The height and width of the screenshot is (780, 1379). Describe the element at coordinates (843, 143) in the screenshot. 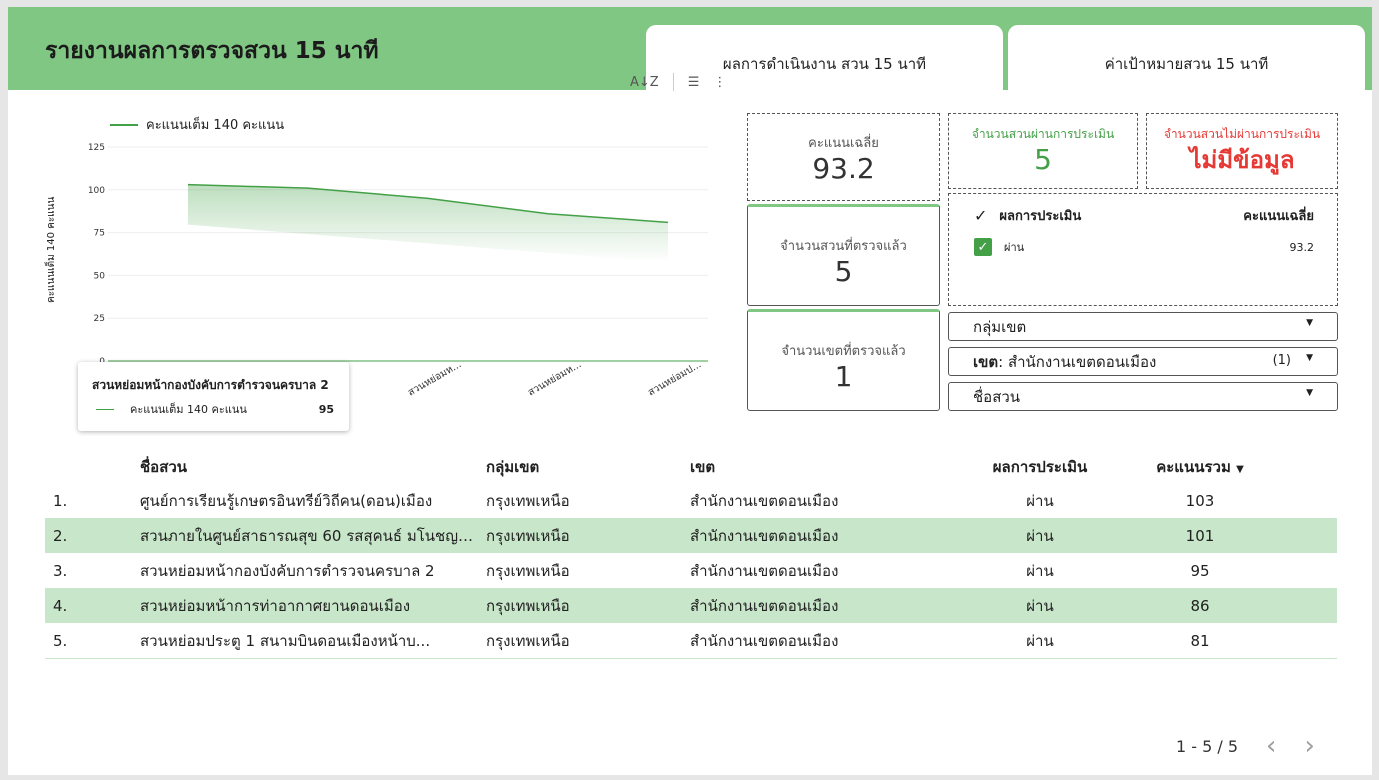

I see `scorecard-average-label: คะแนนเฉลี่ย` at that location.